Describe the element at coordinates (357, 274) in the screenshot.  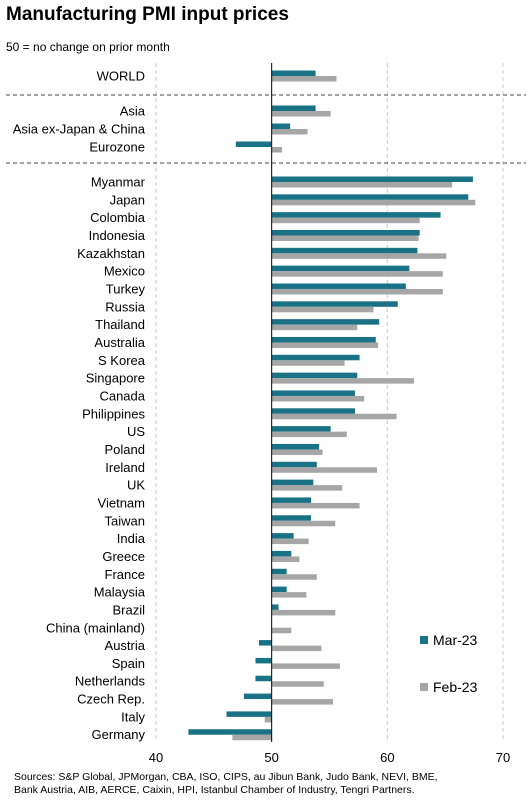
I see `bar-feb-mexico` at that location.